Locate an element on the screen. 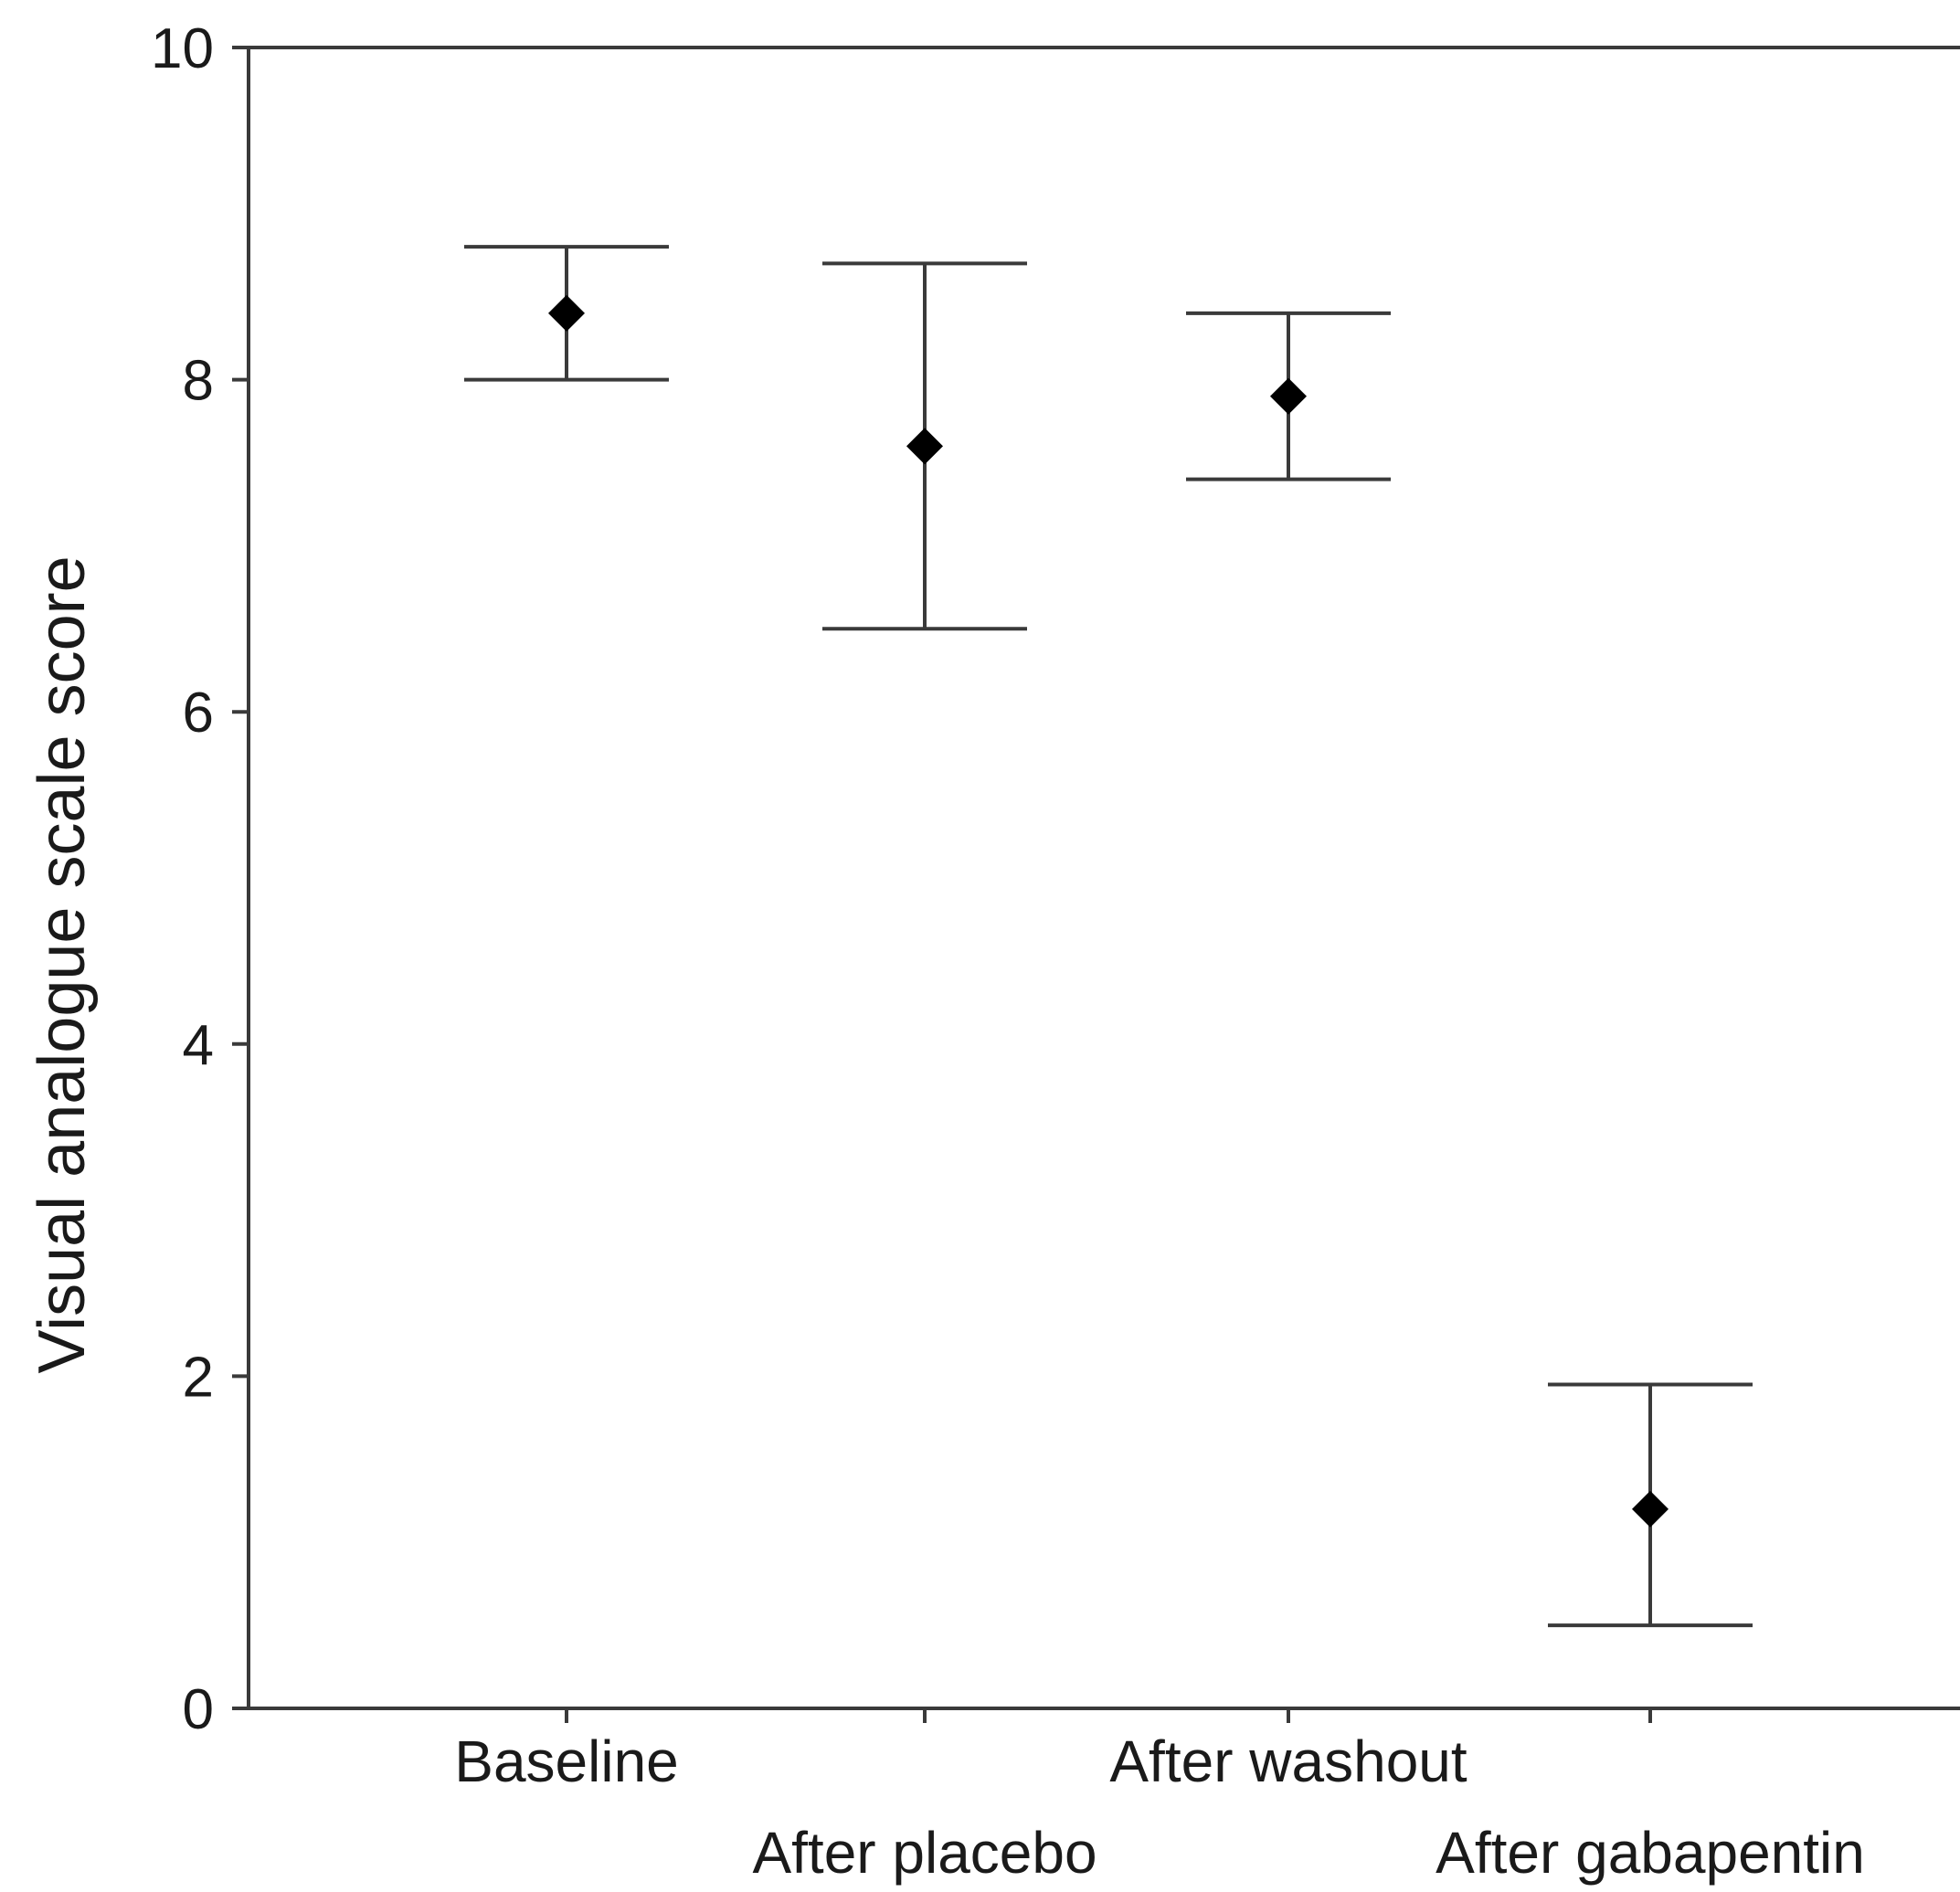  x-tick-label: After gabapentin is located at coordinates (1651, 1853).